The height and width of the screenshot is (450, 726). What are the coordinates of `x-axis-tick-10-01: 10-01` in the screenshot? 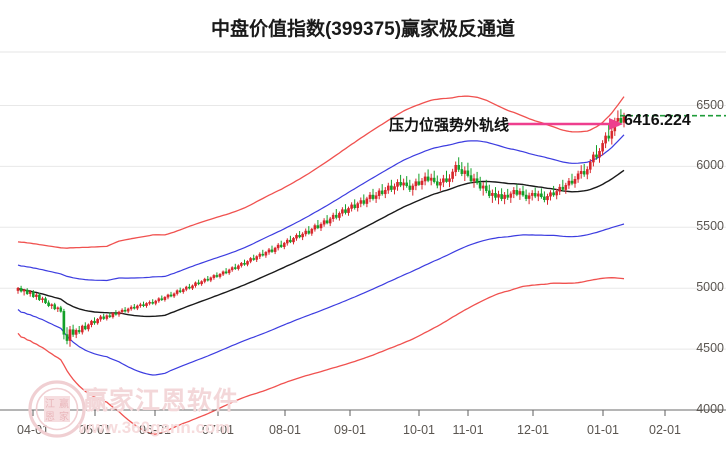 It's located at (419, 430).